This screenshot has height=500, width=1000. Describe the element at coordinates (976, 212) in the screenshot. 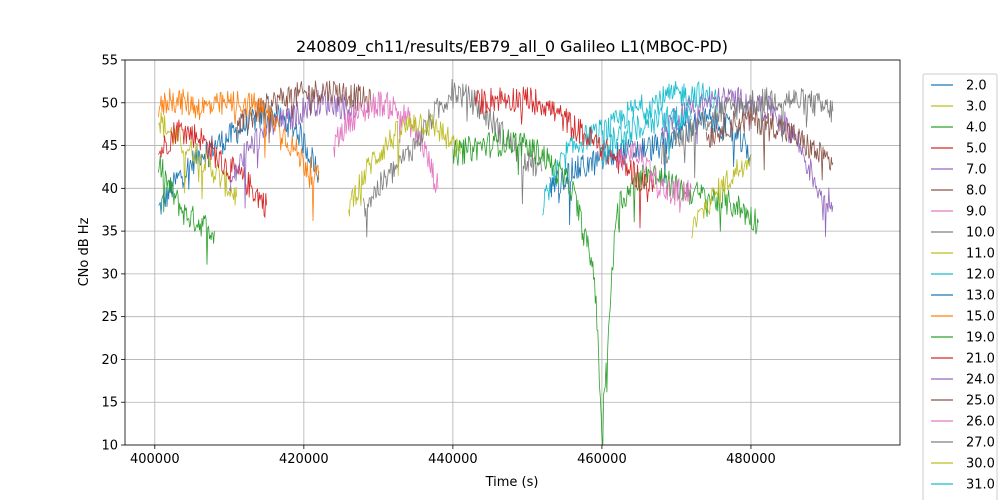

I see `legend-label: 9.0` at that location.